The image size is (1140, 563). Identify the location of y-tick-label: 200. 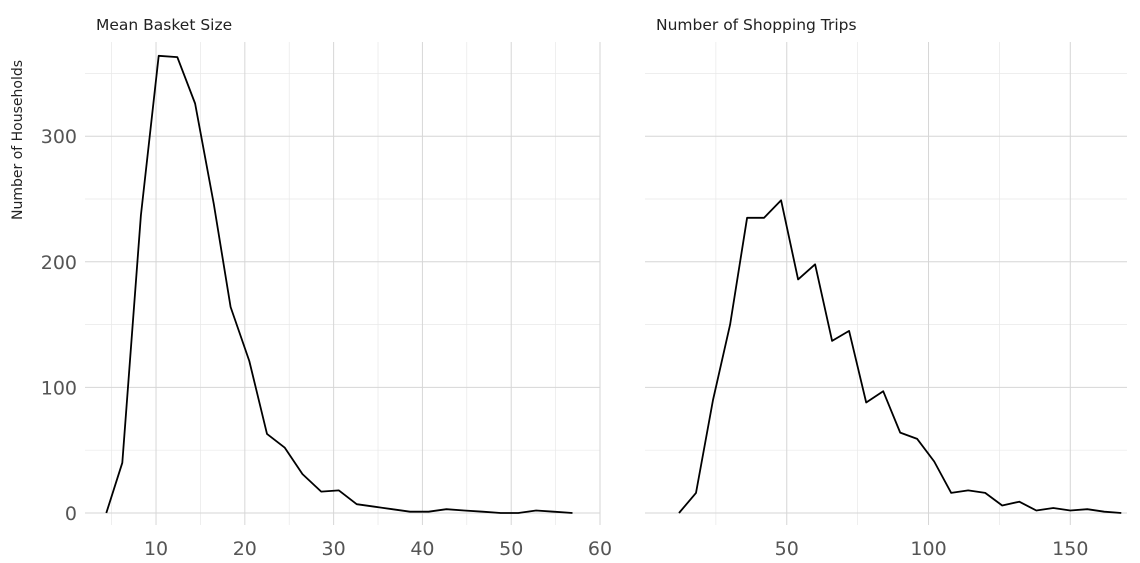
(59, 263).